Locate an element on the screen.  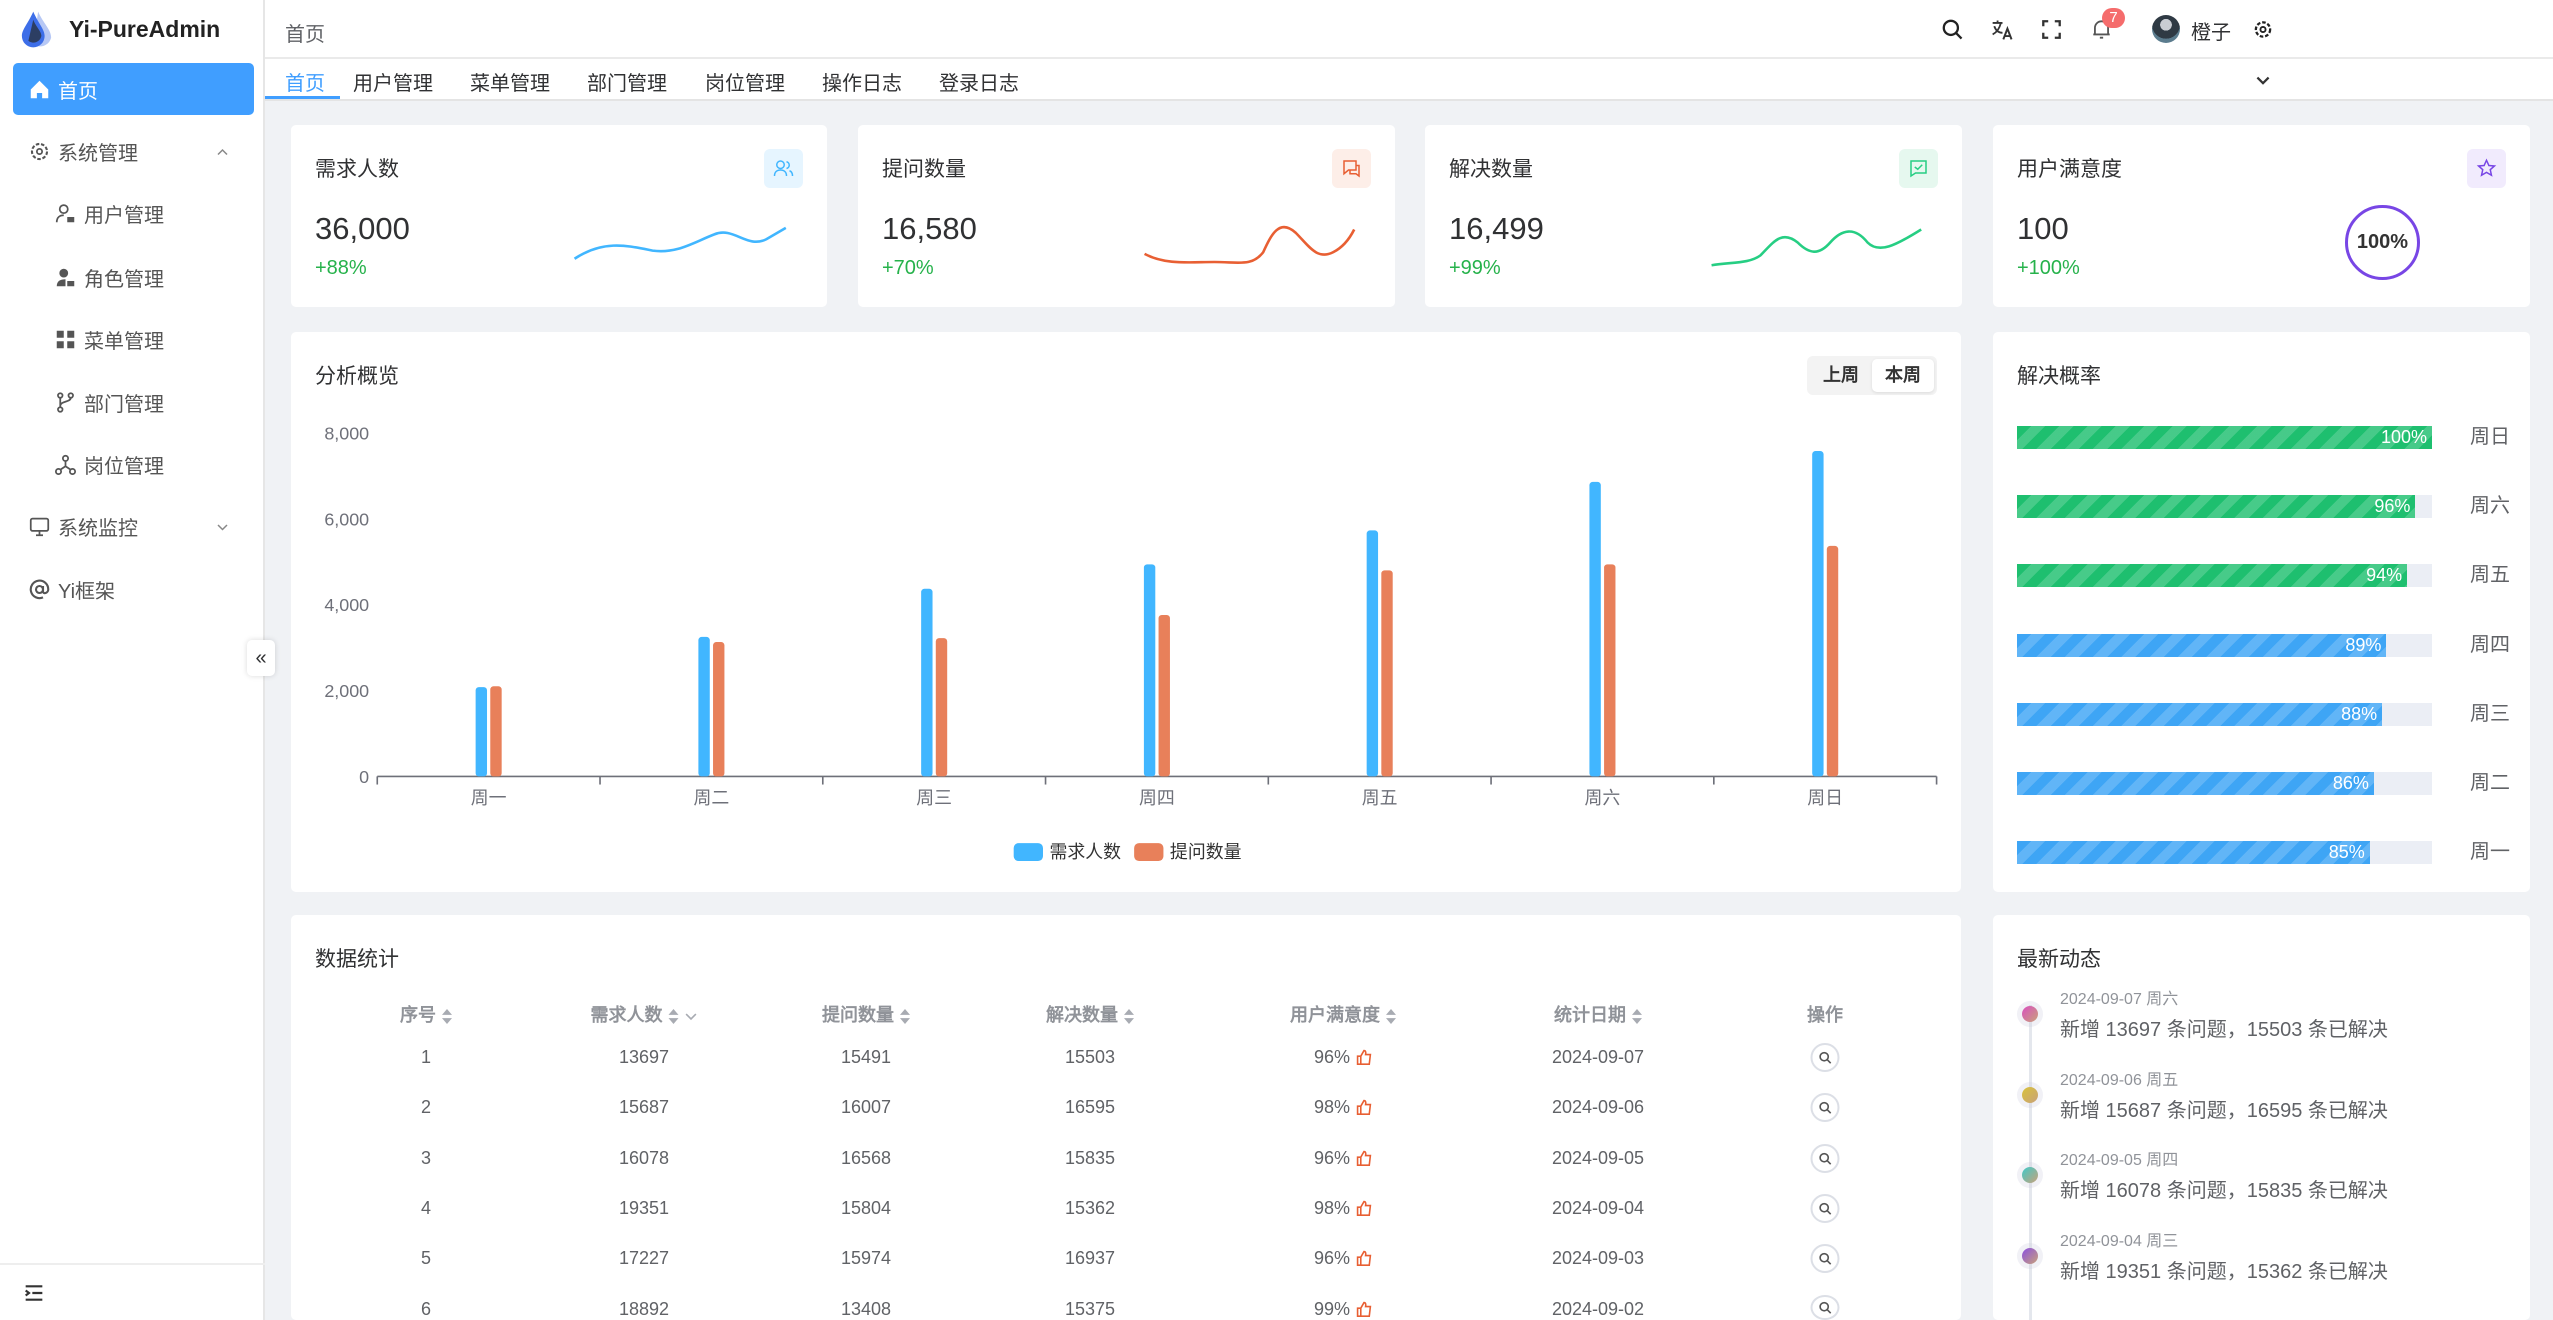
tab-operation-log: 操作日志 is located at coordinates (862, 84).